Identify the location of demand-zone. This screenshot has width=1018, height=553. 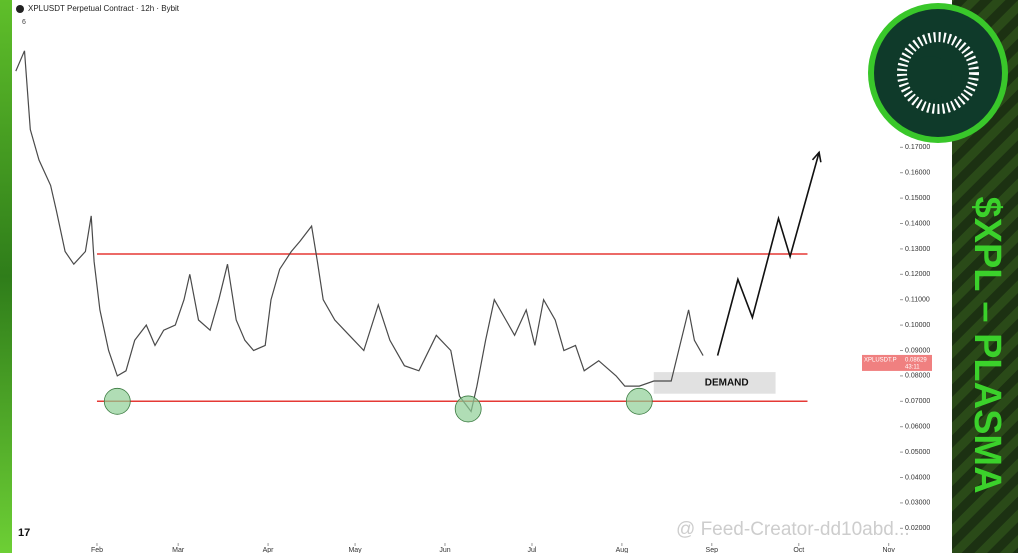
(714, 383).